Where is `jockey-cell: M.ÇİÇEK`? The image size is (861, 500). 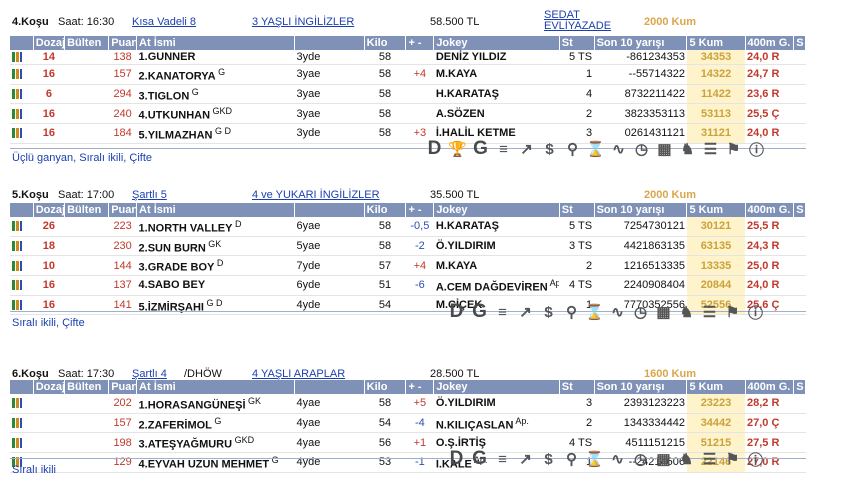 jockey-cell: M.ÇİÇEK is located at coordinates (496, 305).